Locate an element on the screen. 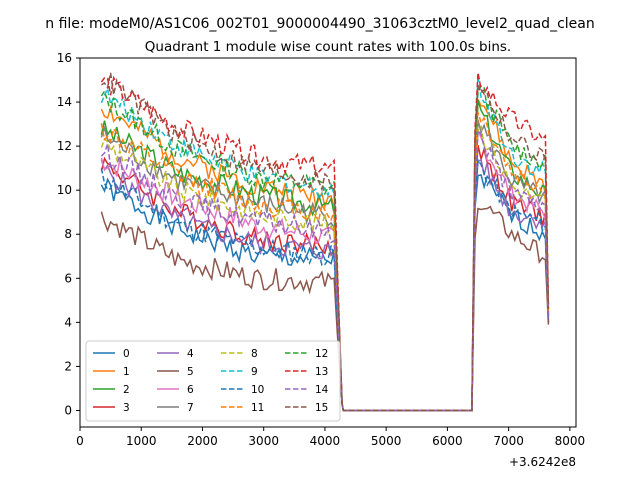 This screenshot has height=480, width=640. x-tick-label-5: 5000 is located at coordinates (386, 441).